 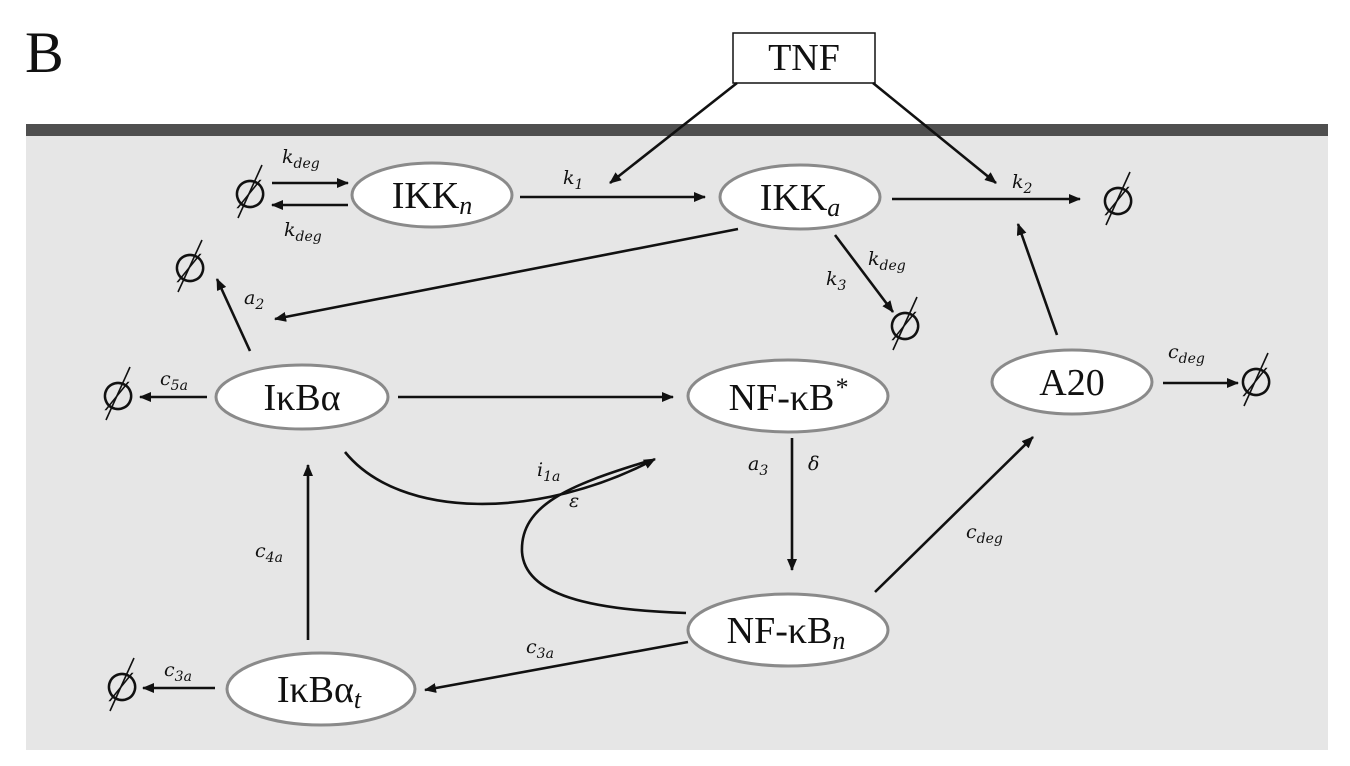 I want to click on node-ikba: IκBα, so click(x=302, y=397).